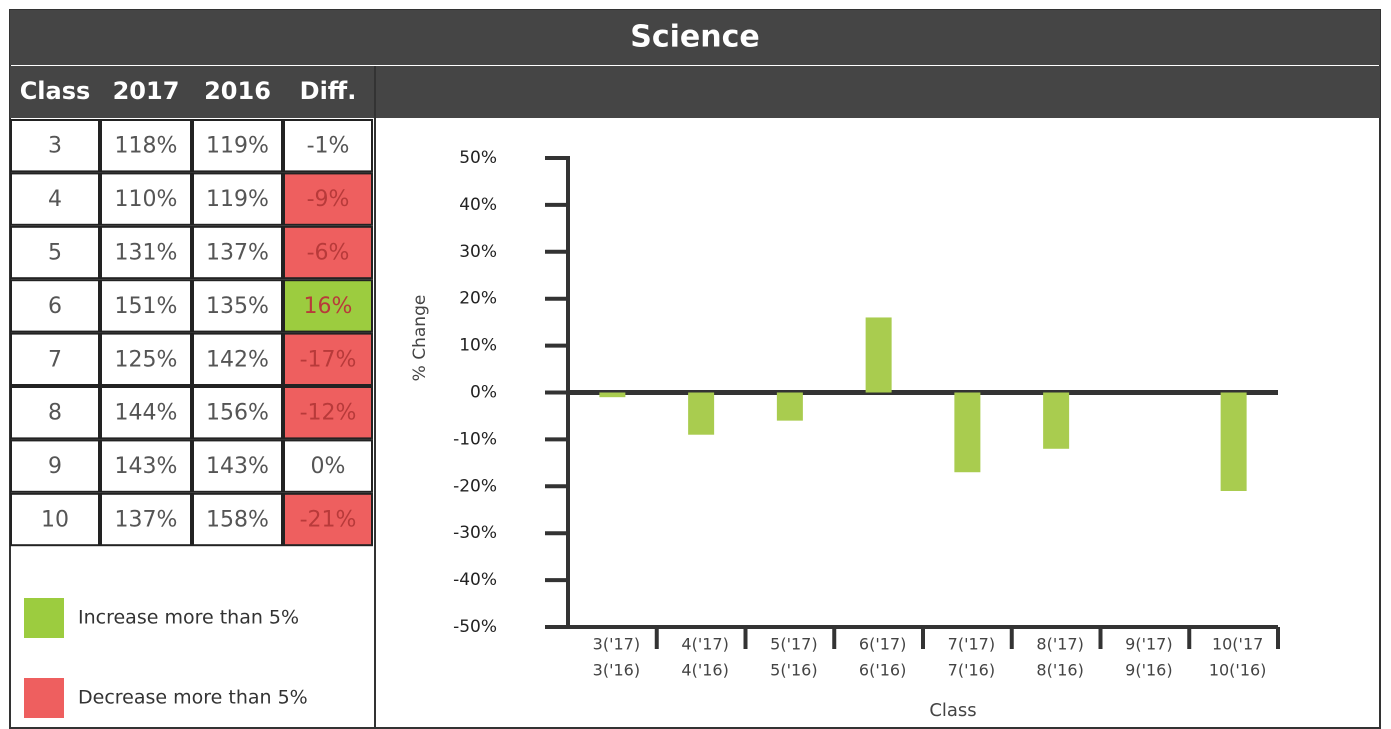 This screenshot has width=1391, height=729. I want to click on cell-text: 110%, so click(146, 199).